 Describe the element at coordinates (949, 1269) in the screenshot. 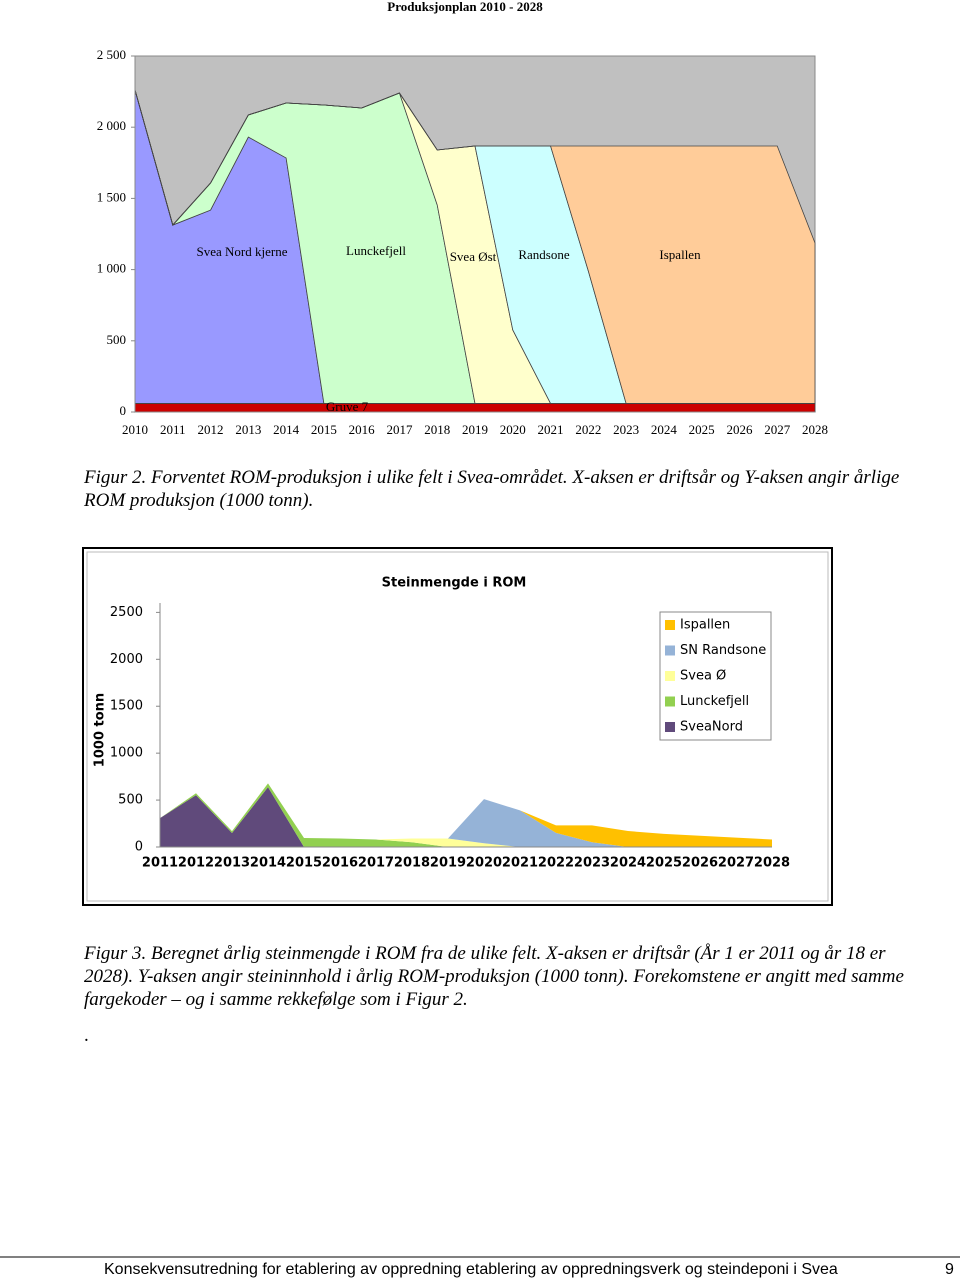

I see `page-number: 9` at that location.